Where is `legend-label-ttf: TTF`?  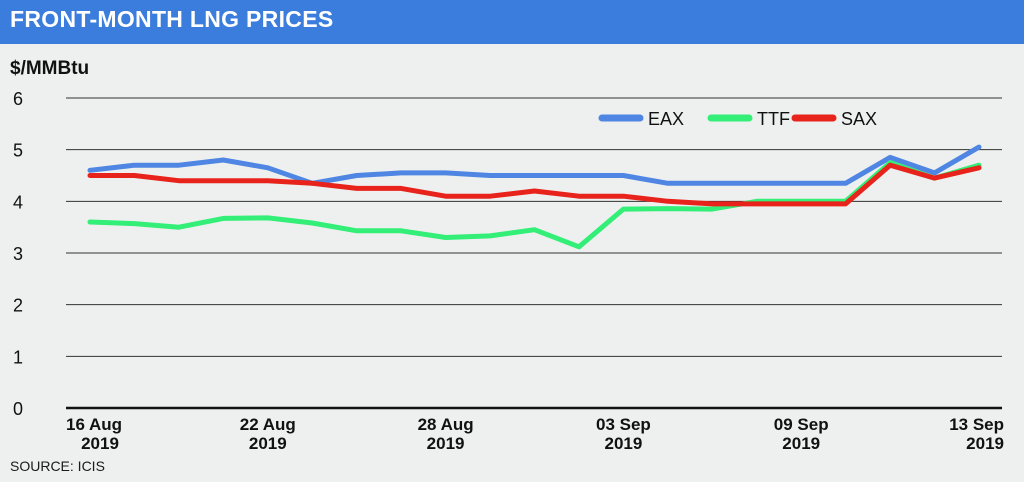
legend-label-ttf: TTF is located at coordinates (773, 119).